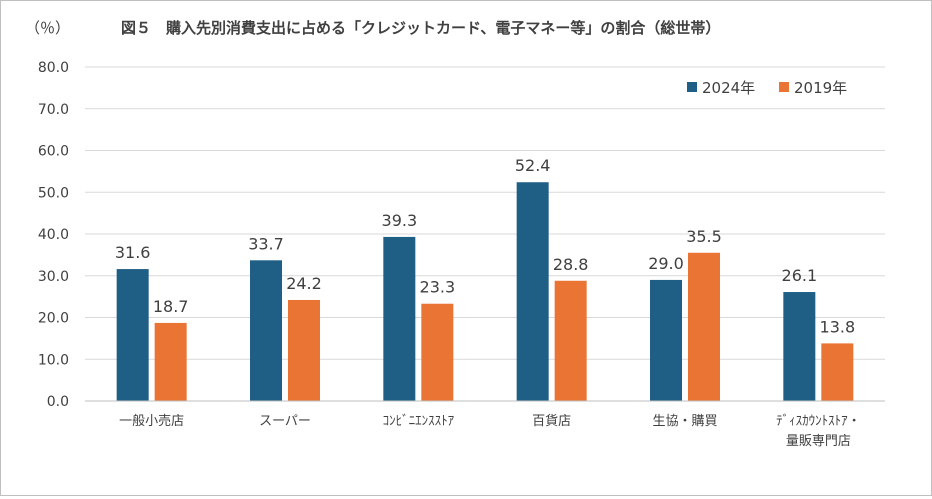  Describe the element at coordinates (728, 88) in the screenshot. I see `legend-label: 2024年` at that location.